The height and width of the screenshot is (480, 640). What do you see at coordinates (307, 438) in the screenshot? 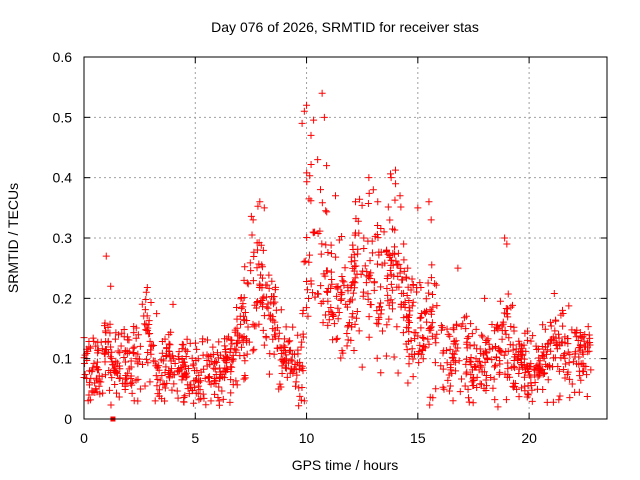
I see `x-tick-label: 10` at bounding box center [307, 438].